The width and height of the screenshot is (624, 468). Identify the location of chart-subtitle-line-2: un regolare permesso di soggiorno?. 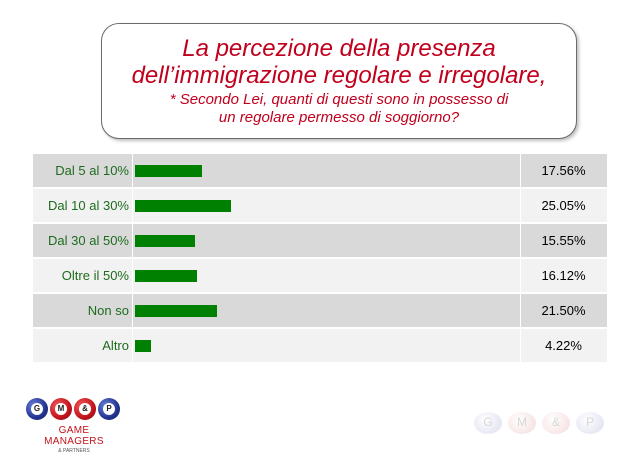
(339, 117).